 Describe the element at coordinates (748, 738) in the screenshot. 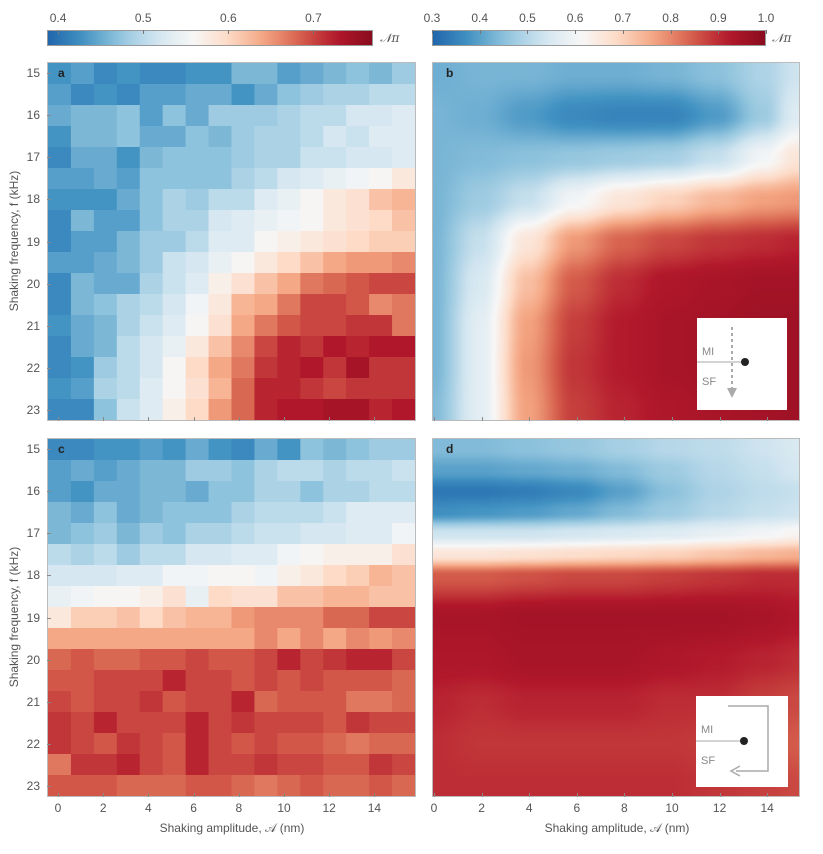

I see `loop-path-arrow` at that location.